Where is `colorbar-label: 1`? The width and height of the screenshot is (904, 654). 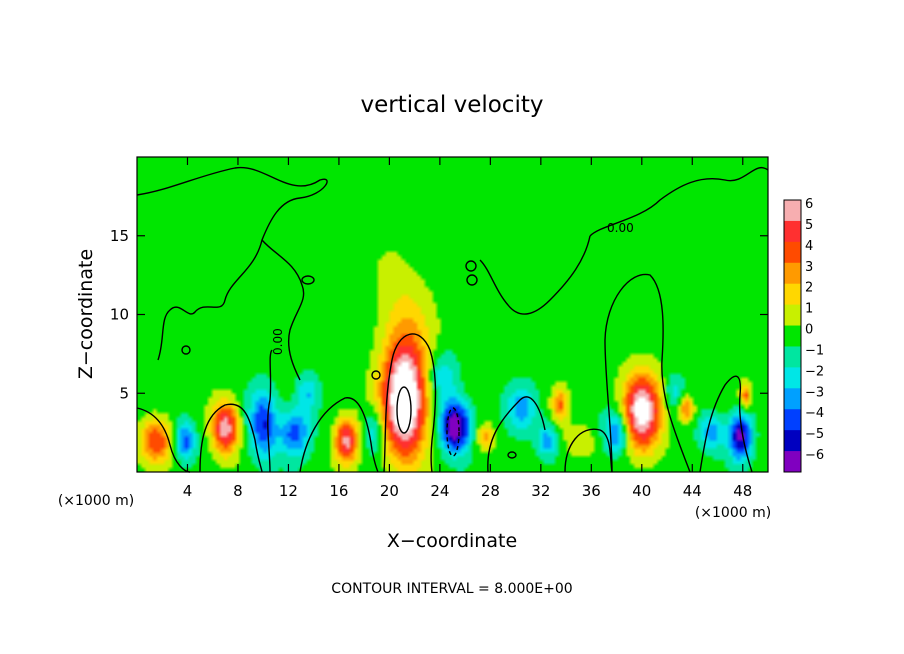
colorbar-label: 1 is located at coordinates (809, 309).